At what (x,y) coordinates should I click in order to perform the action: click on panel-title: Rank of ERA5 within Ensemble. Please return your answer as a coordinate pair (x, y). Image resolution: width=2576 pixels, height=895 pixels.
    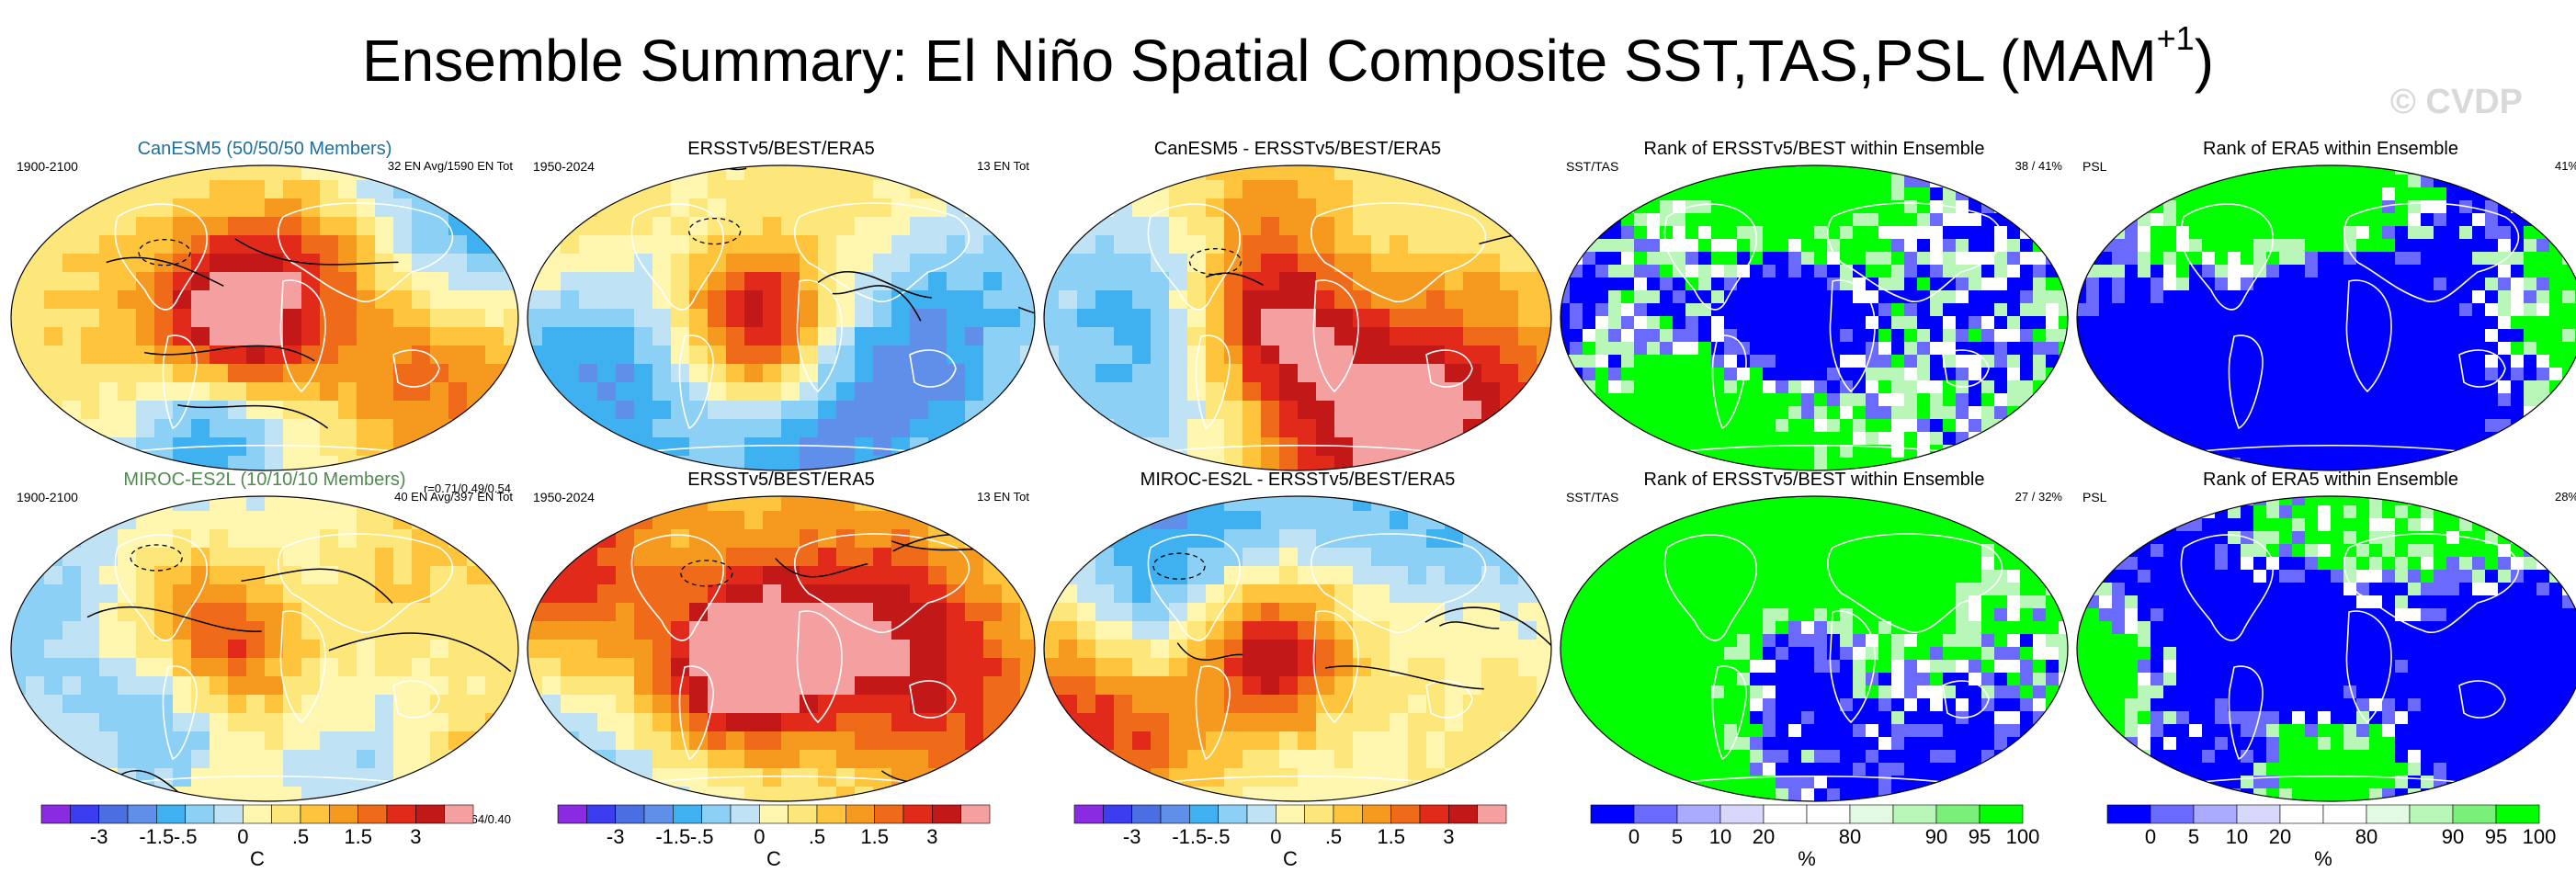
    Looking at the image, I should click on (2330, 149).